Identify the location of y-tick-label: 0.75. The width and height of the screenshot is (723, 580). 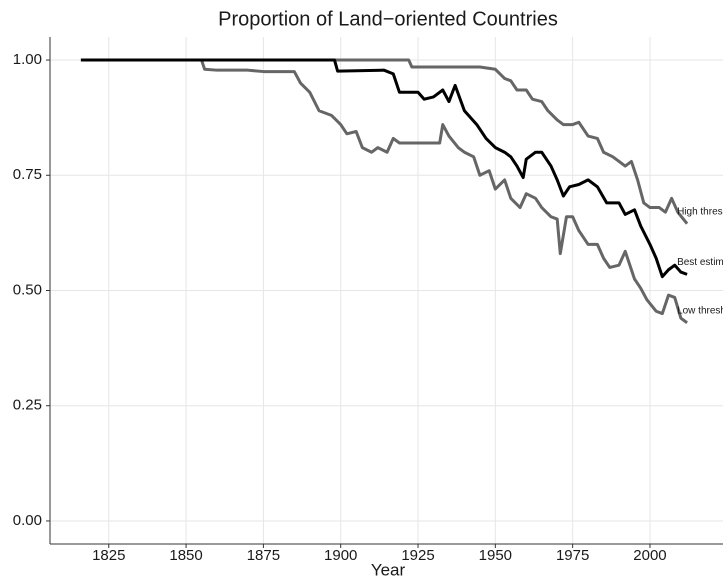
(27, 174).